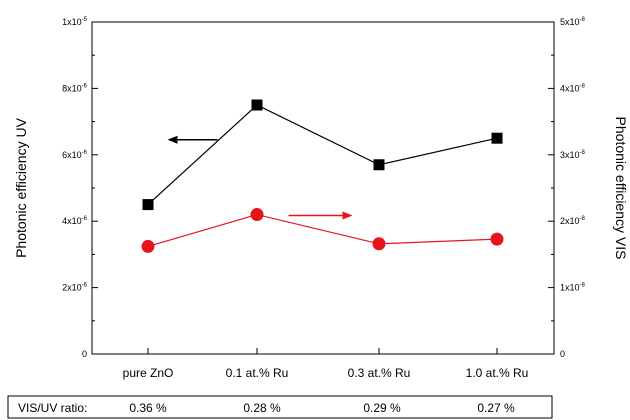 This screenshot has width=630, height=420. Describe the element at coordinates (257, 373) in the screenshot. I see `x-tick-label: 0.1 at.% Ru` at that location.